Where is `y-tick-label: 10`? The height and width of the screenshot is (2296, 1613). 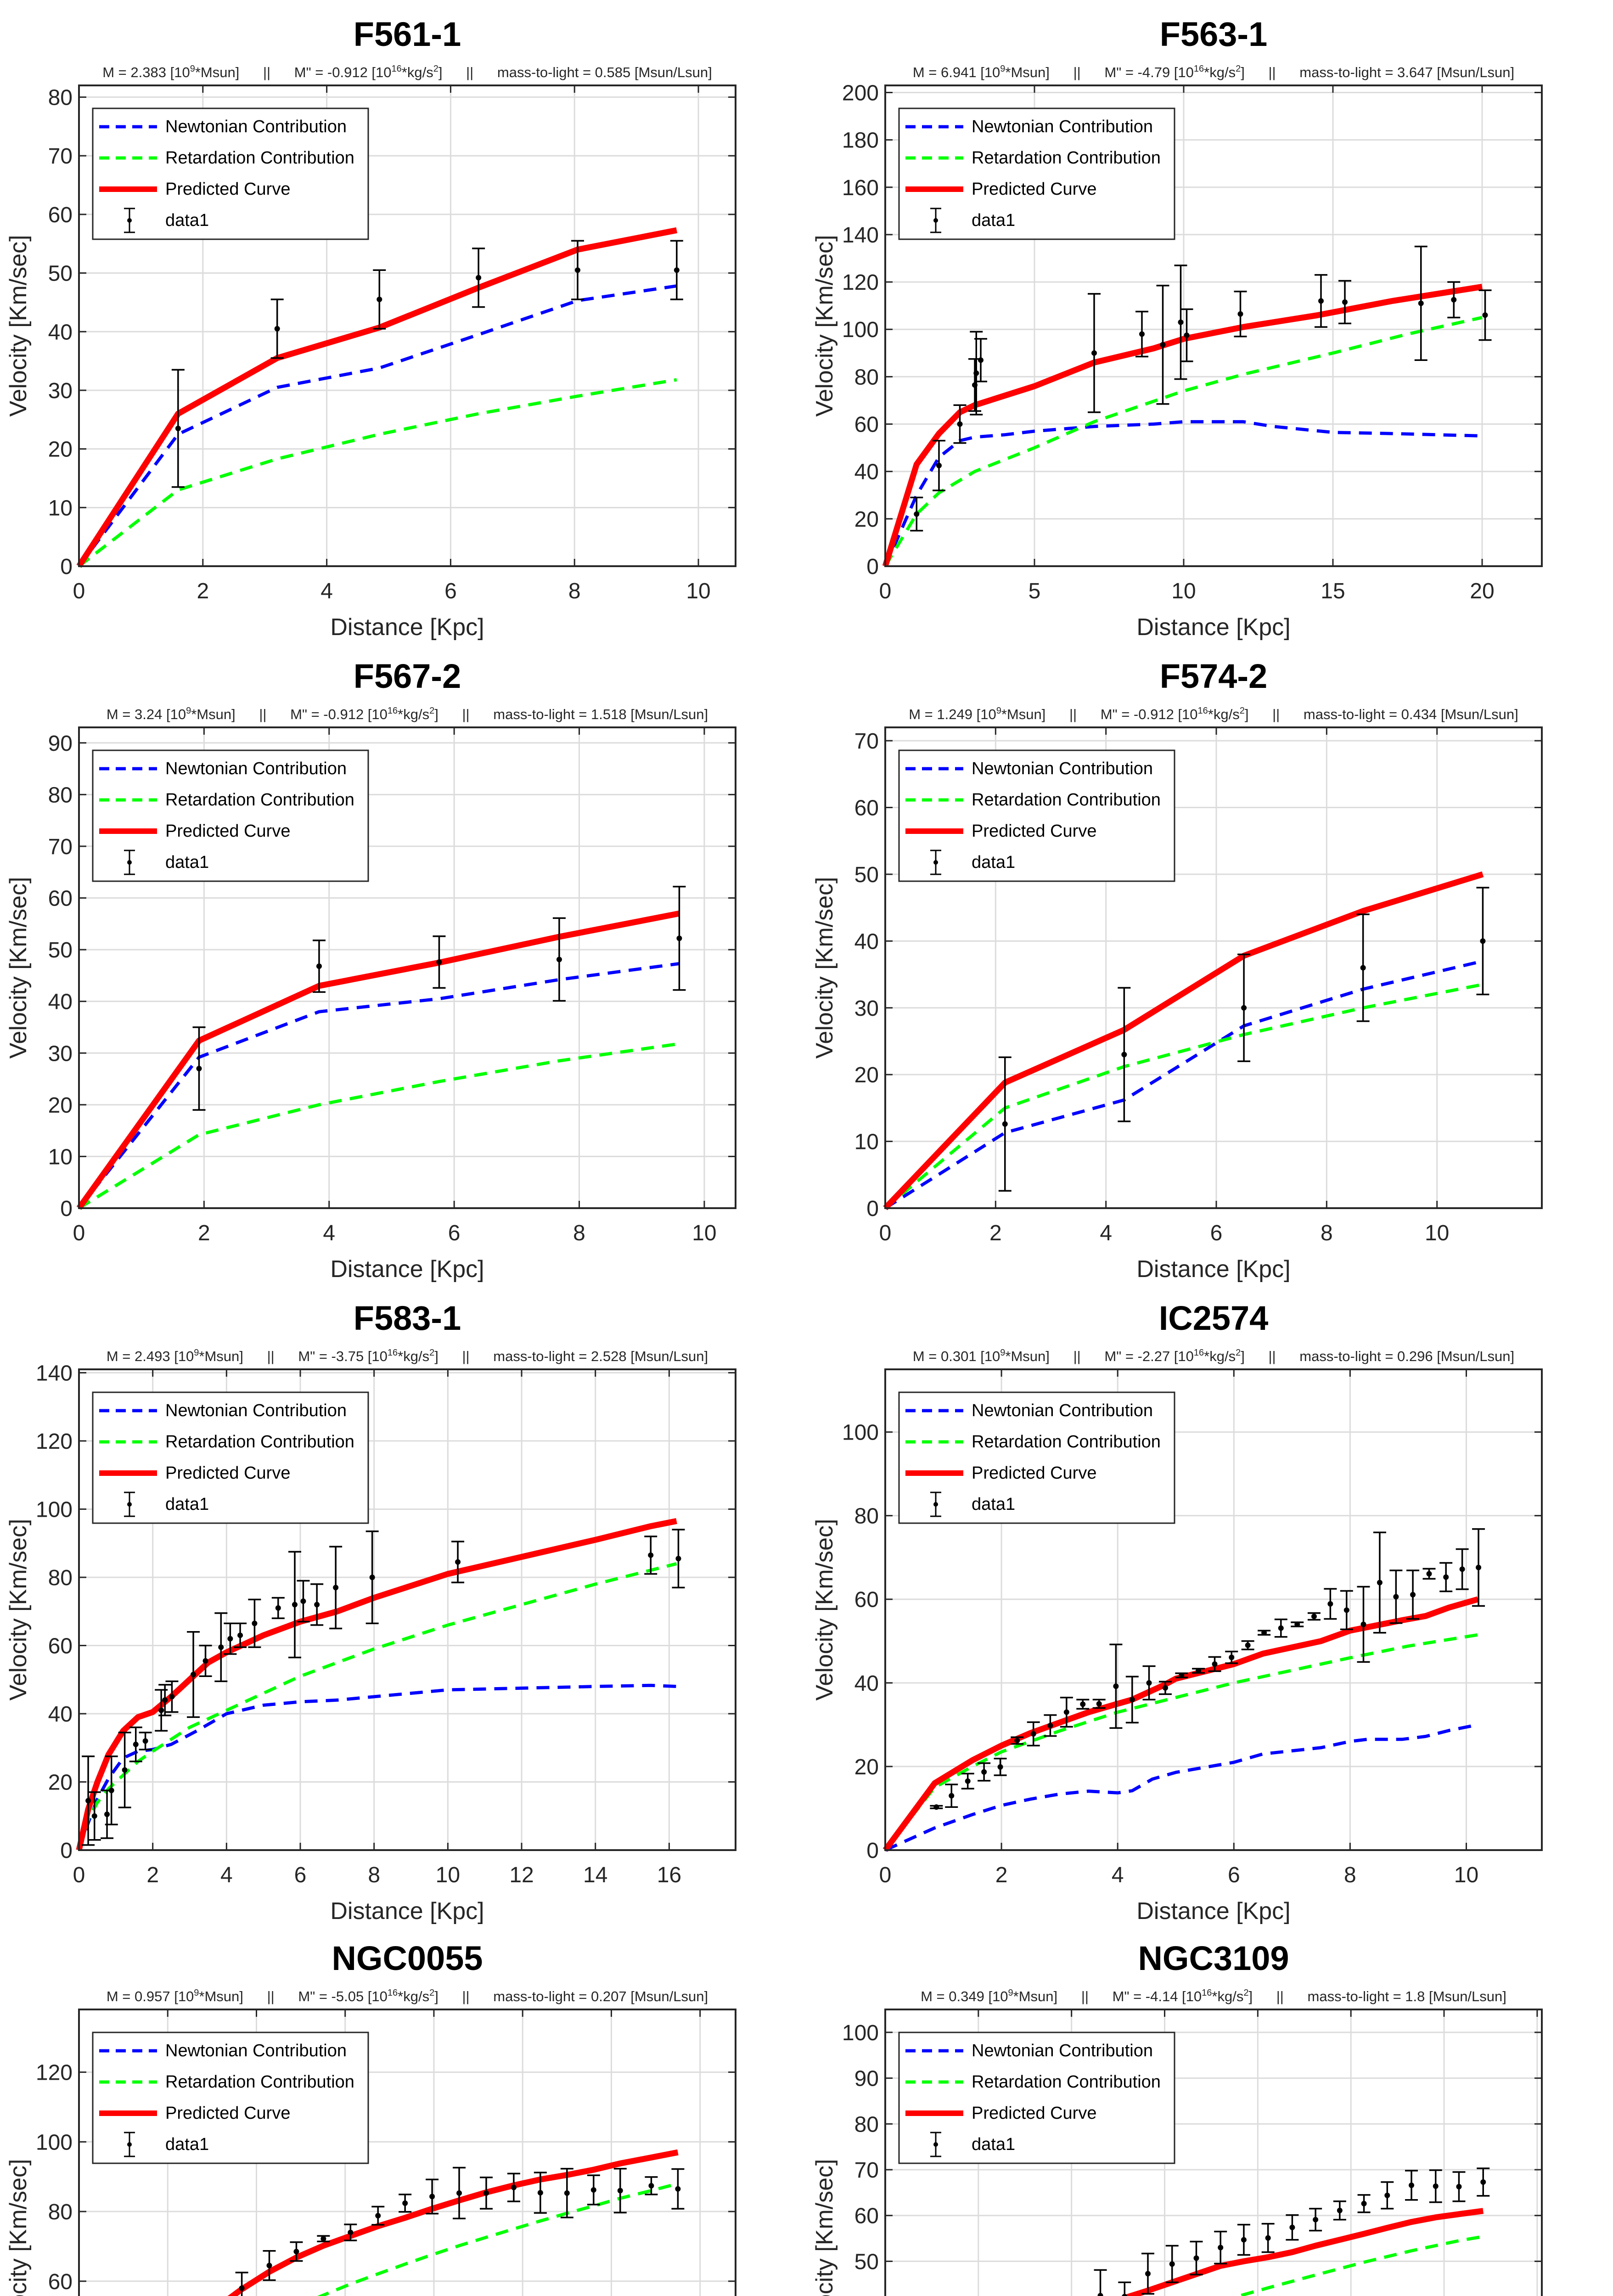 y-tick-label: 10 is located at coordinates (61, 1157).